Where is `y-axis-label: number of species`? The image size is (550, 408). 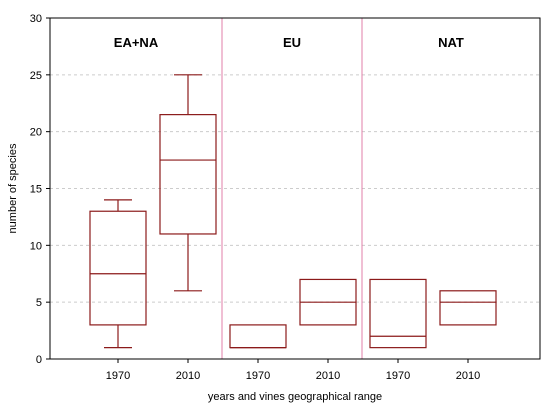
y-axis-label: number of species is located at coordinates (13, 188).